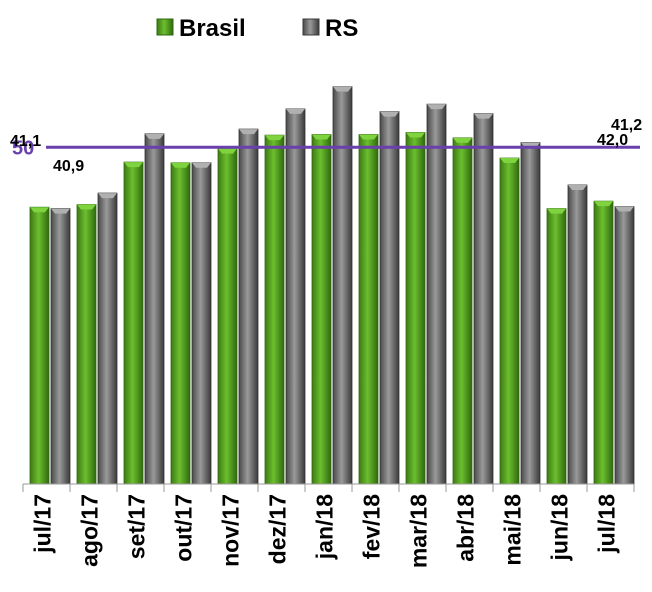 The height and width of the screenshot is (592, 652). Describe the element at coordinates (607, 524) in the screenshot. I see `x-tick-label-jul-18: jul/18` at that location.